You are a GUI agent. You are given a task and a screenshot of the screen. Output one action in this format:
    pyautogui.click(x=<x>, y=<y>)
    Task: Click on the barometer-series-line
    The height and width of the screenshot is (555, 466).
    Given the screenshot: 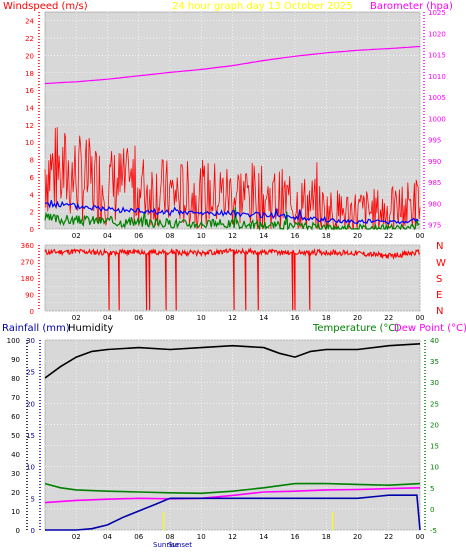 What is the action you would take?
    pyautogui.click(x=232, y=65)
    